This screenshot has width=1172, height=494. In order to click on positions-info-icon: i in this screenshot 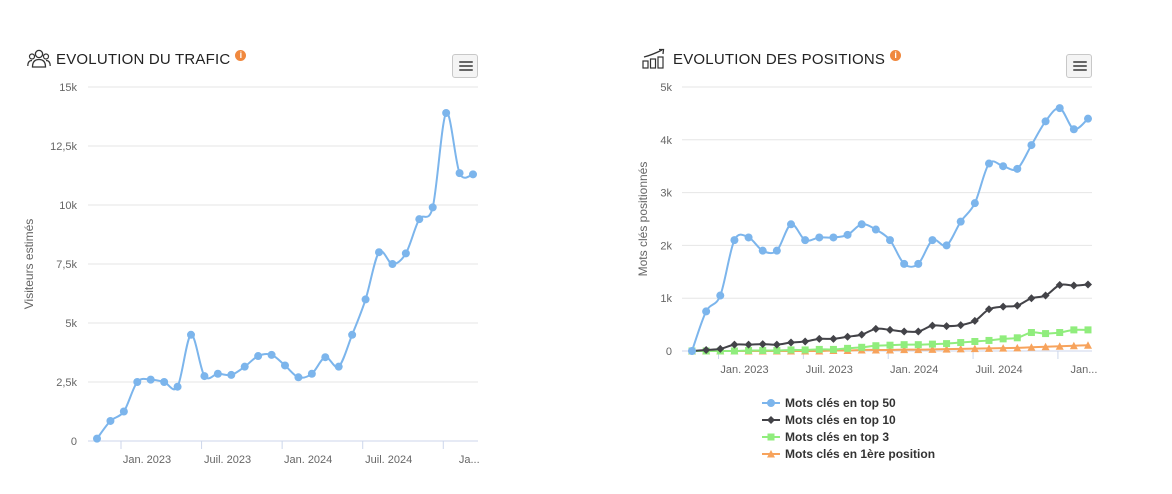, I will do `click(896, 55)`.